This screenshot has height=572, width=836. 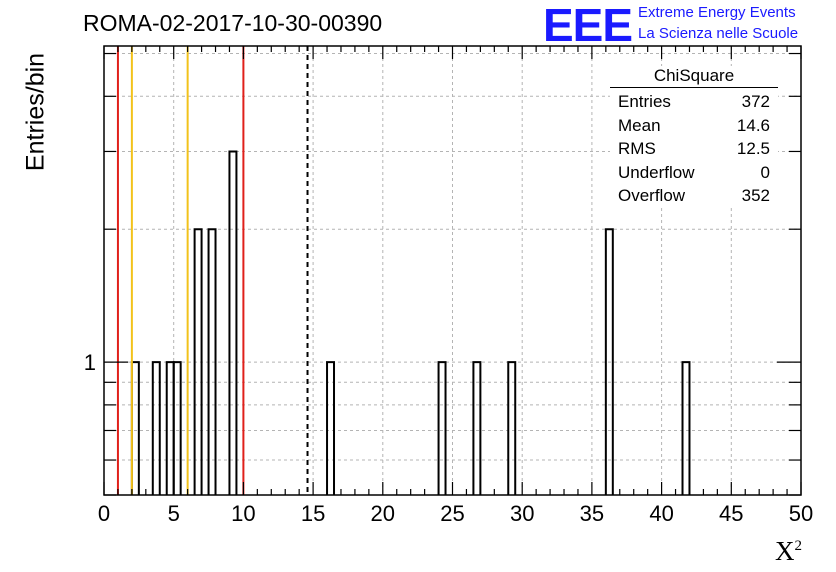 What do you see at coordinates (755, 195) in the screenshot?
I see `stats-value: 352` at bounding box center [755, 195].